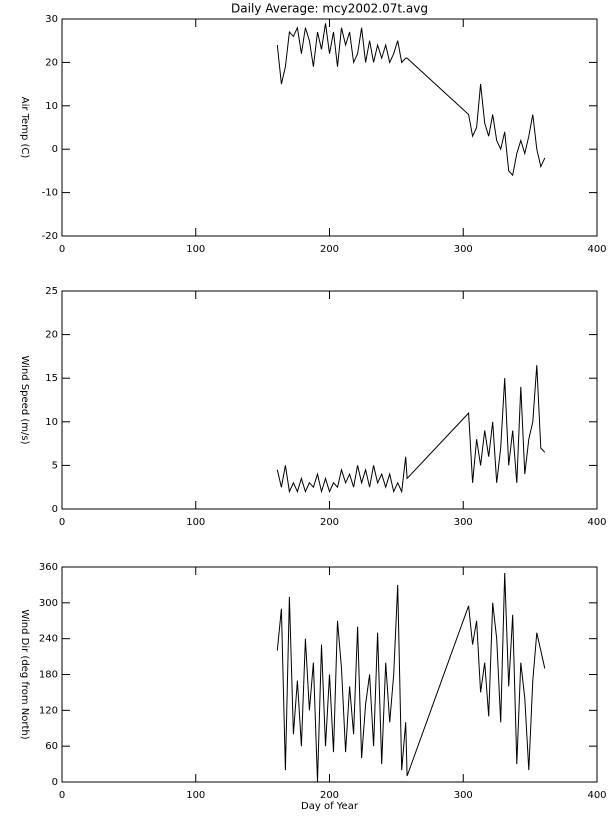  I want to click on y-axis-label: Wind Dir (deg from North), so click(24, 674).